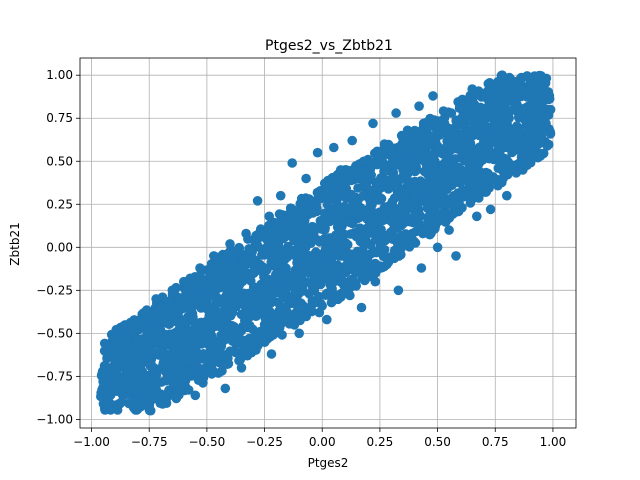  Describe the element at coordinates (206, 442) in the screenshot. I see `x-tick-label: −0.50` at that location.